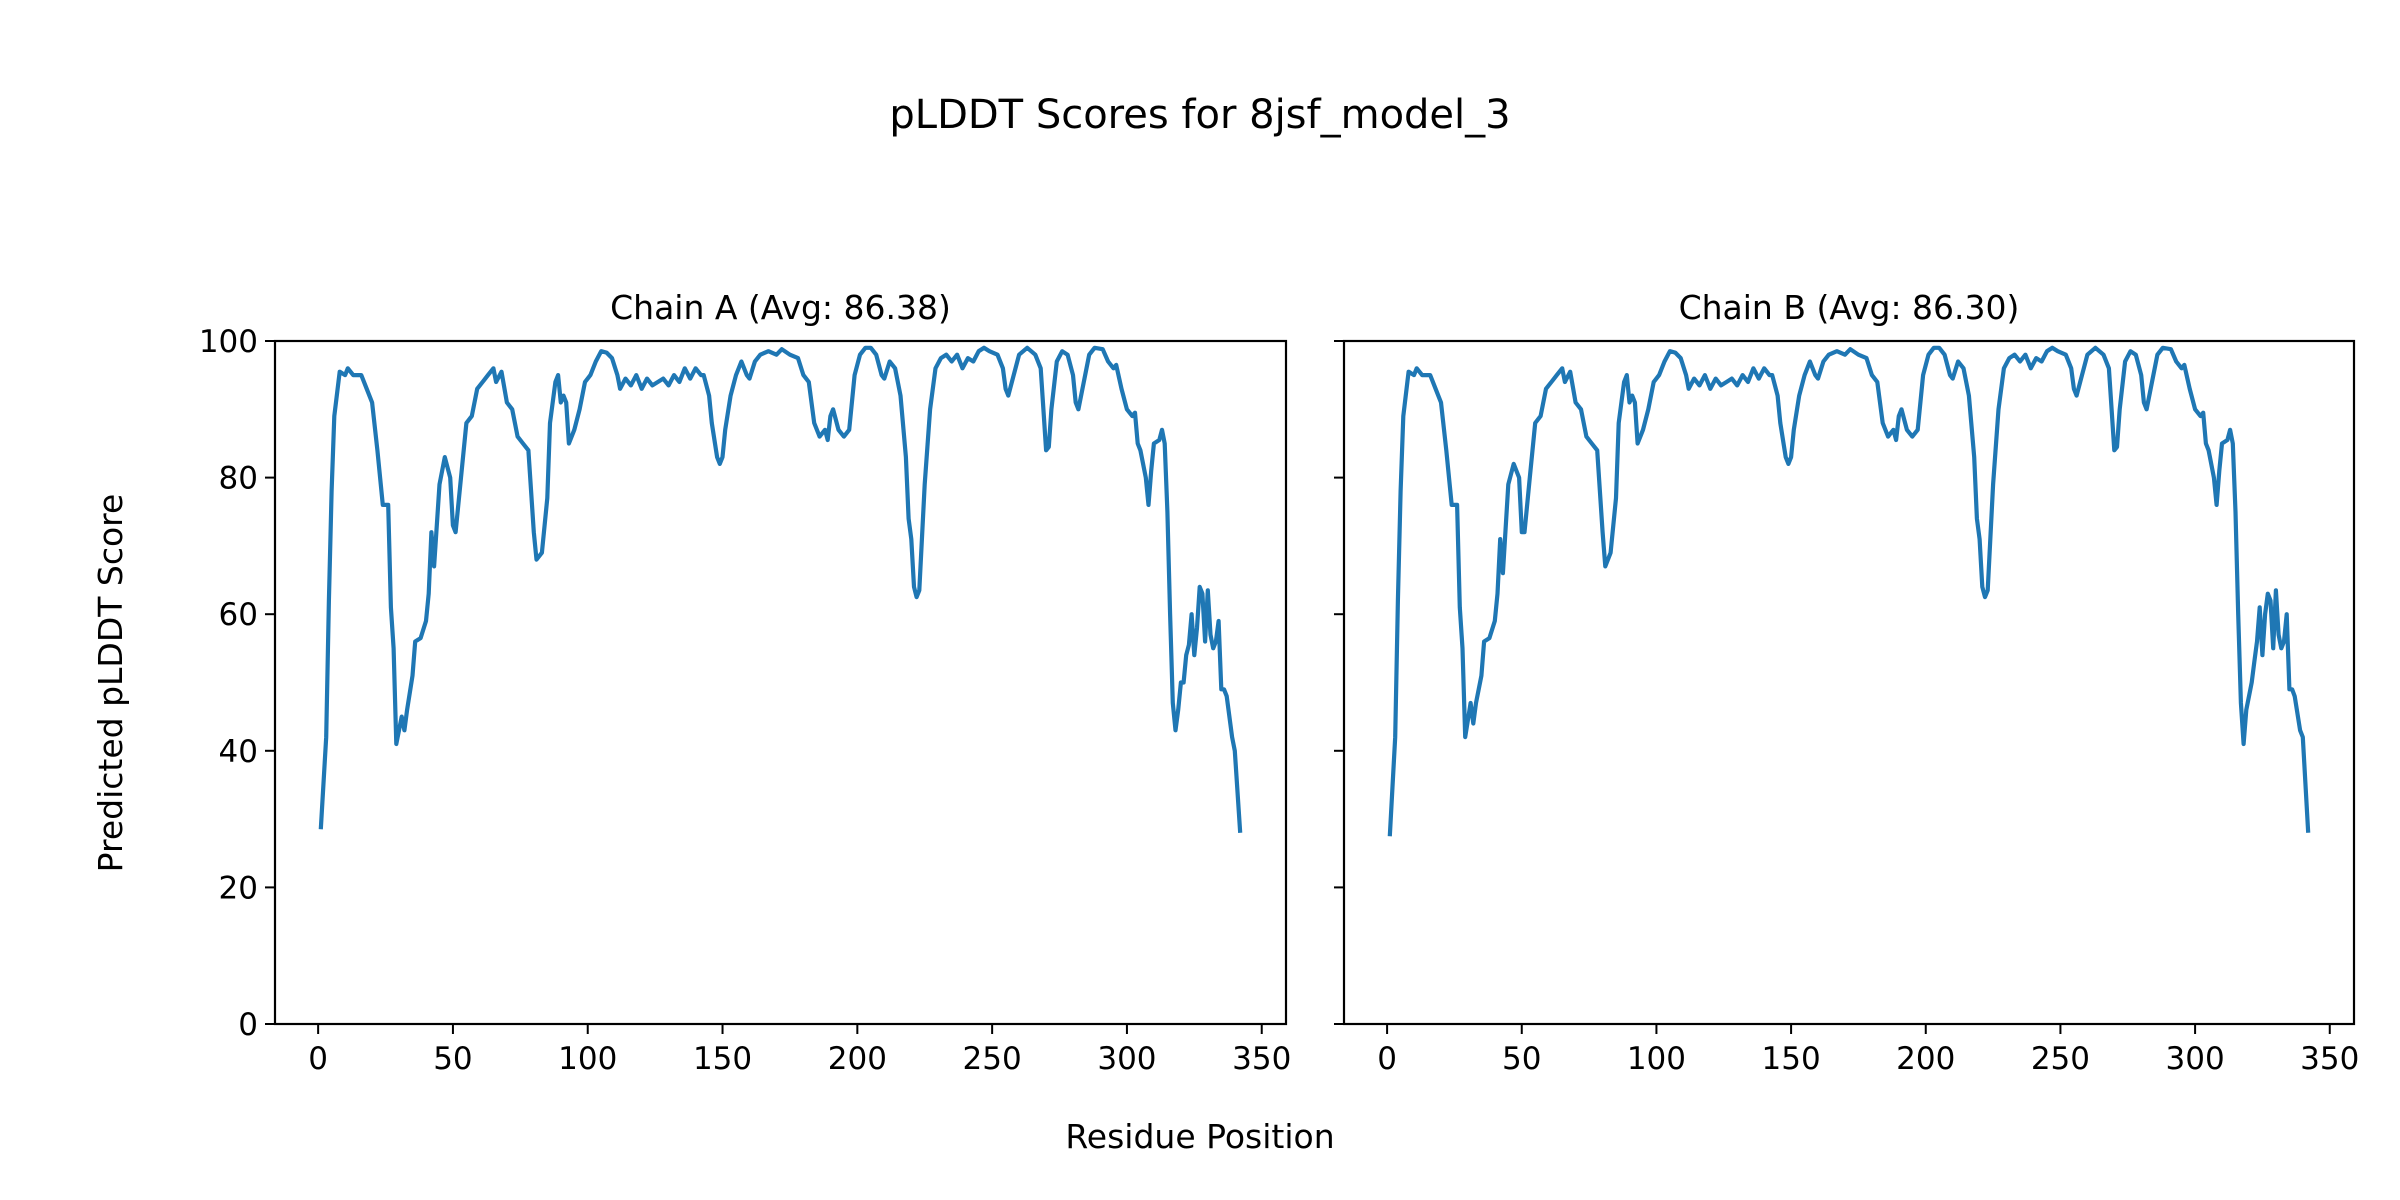  Describe the element at coordinates (1199, 1136) in the screenshot. I see `x-axis-label: Residue Position` at that location.